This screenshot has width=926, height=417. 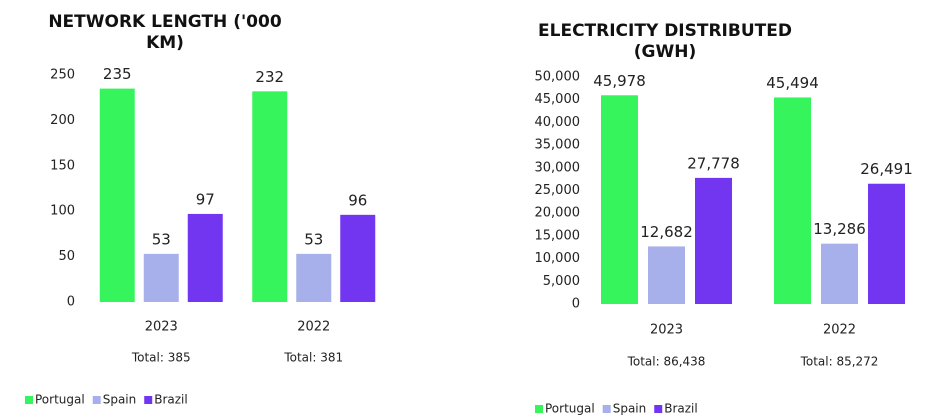 What do you see at coordinates (269, 77) in the screenshot?
I see `data-label: 232` at bounding box center [269, 77].